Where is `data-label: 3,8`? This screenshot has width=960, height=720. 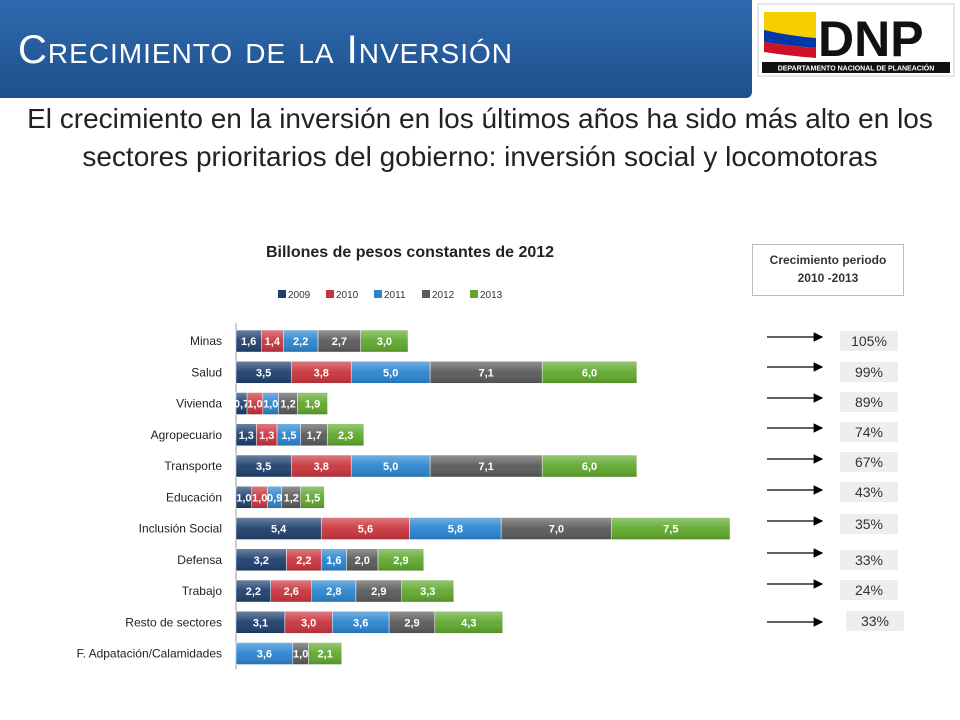 data-label: 3,8 is located at coordinates (321, 373).